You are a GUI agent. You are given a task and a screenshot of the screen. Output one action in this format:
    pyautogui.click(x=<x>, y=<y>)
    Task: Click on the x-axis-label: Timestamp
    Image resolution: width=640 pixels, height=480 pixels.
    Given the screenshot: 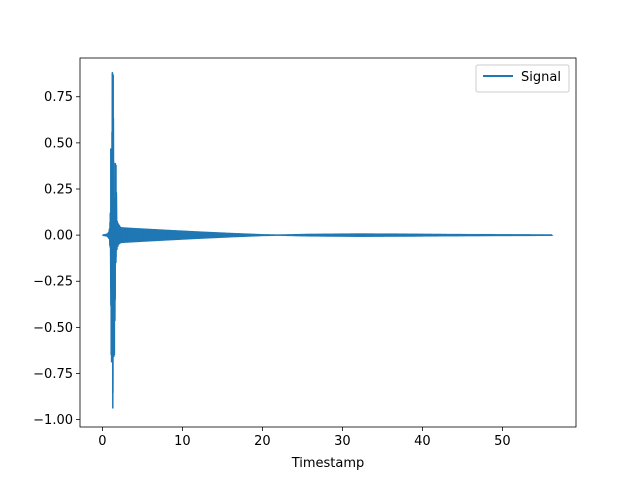 What is the action you would take?
    pyautogui.click(x=328, y=463)
    